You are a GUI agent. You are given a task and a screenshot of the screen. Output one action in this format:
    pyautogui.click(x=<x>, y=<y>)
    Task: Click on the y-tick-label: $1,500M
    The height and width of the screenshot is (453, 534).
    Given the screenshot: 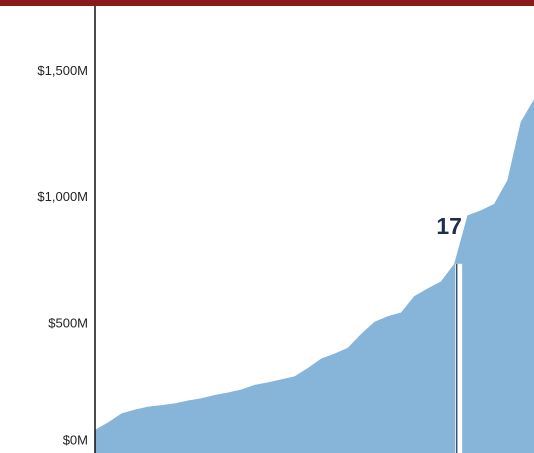 What is the action you would take?
    pyautogui.click(x=62, y=70)
    